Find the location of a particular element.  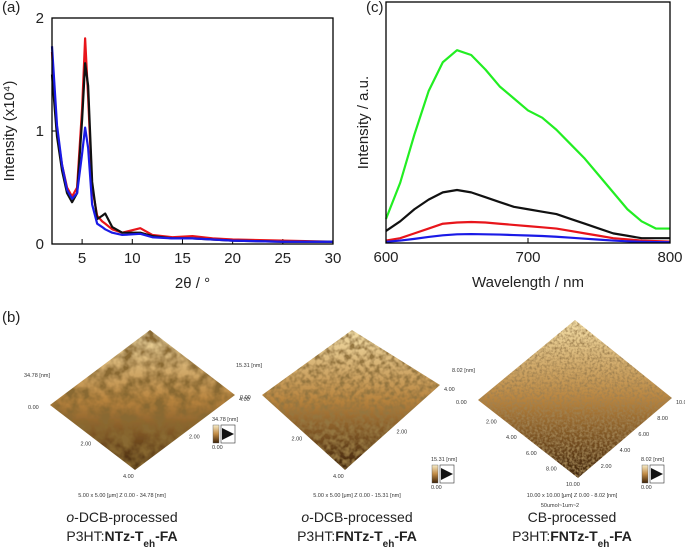

x-axis-label: Wavelength / nm is located at coordinates (528, 282).